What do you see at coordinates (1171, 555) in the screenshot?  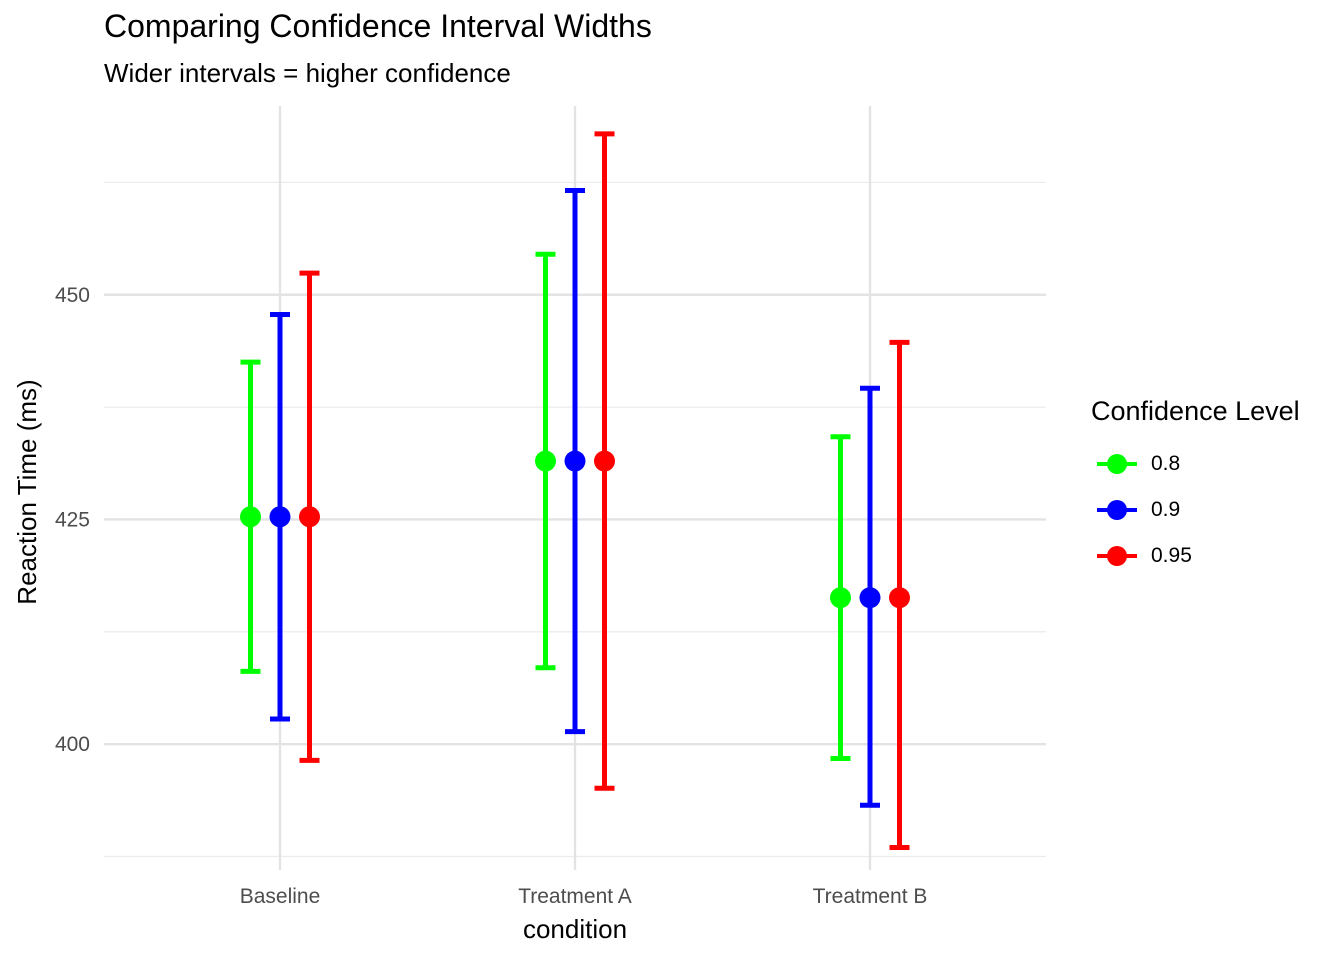 I see `legend-label: 0.95` at bounding box center [1171, 555].